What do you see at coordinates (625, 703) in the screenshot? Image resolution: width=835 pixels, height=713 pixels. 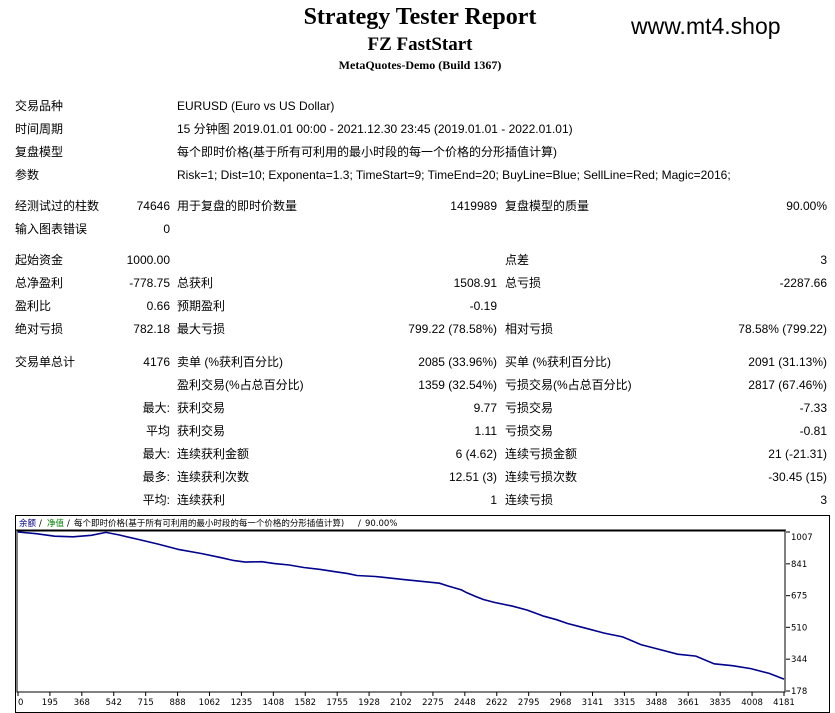 I see `x-tick-label: 3315` at bounding box center [625, 703].